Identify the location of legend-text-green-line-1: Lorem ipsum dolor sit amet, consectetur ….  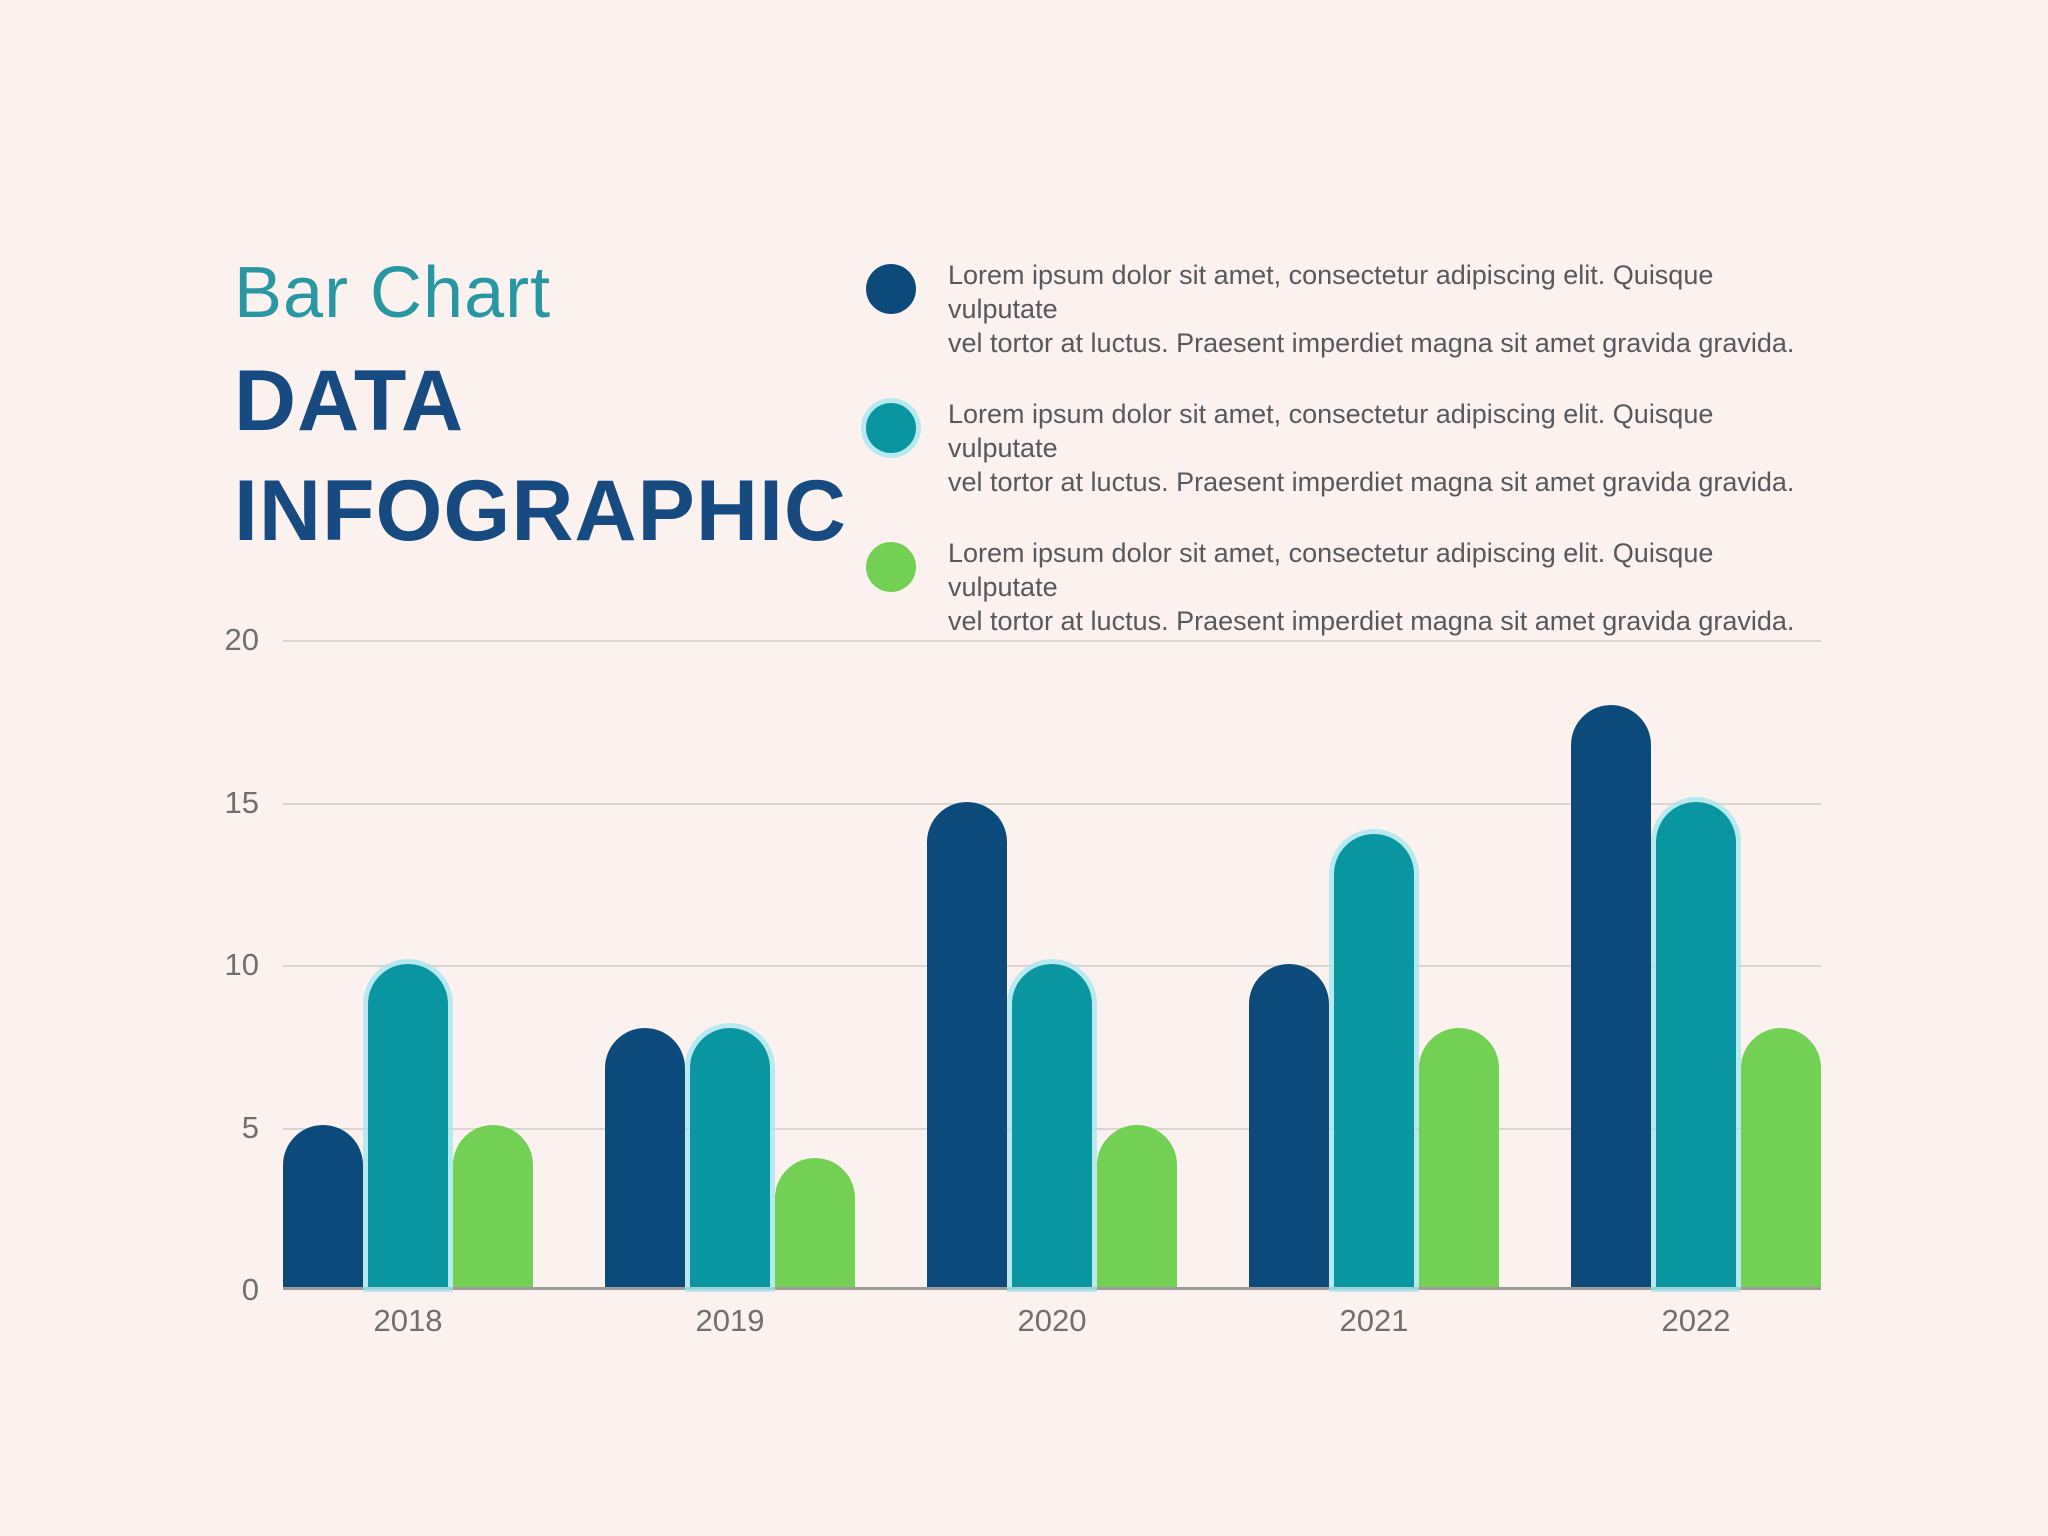
(1331, 570).